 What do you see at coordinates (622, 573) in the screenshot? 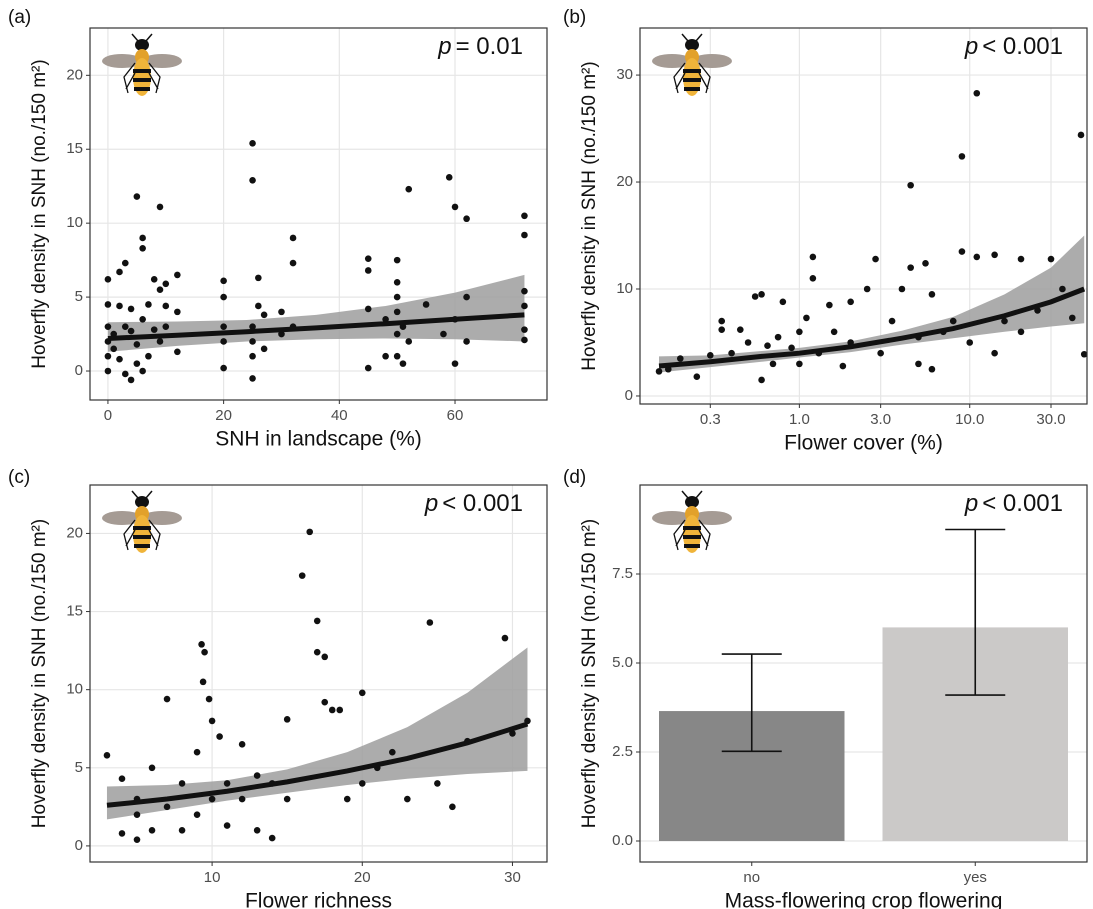
I see `y-tick-label: 7.5` at bounding box center [622, 573].